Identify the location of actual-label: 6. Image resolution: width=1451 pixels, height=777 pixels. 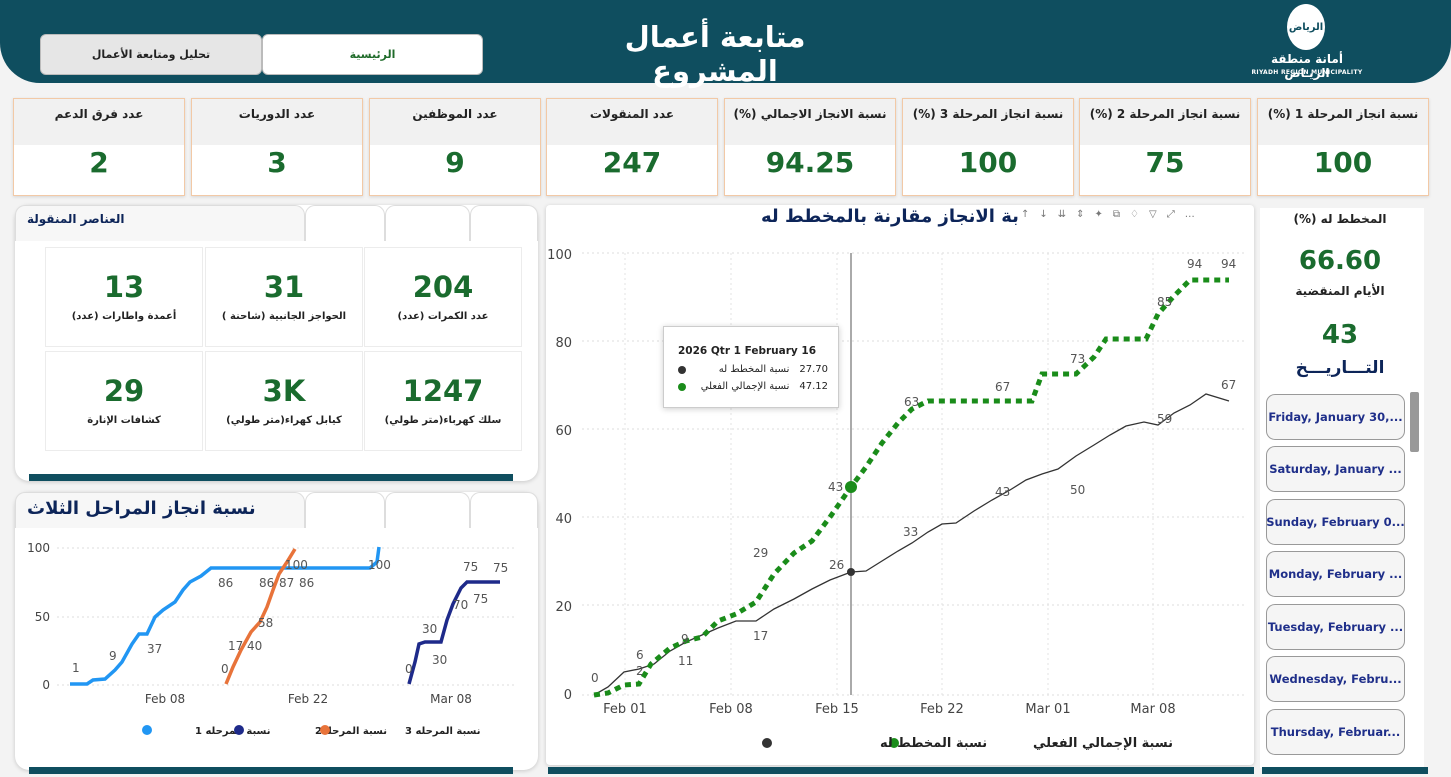
(640, 655).